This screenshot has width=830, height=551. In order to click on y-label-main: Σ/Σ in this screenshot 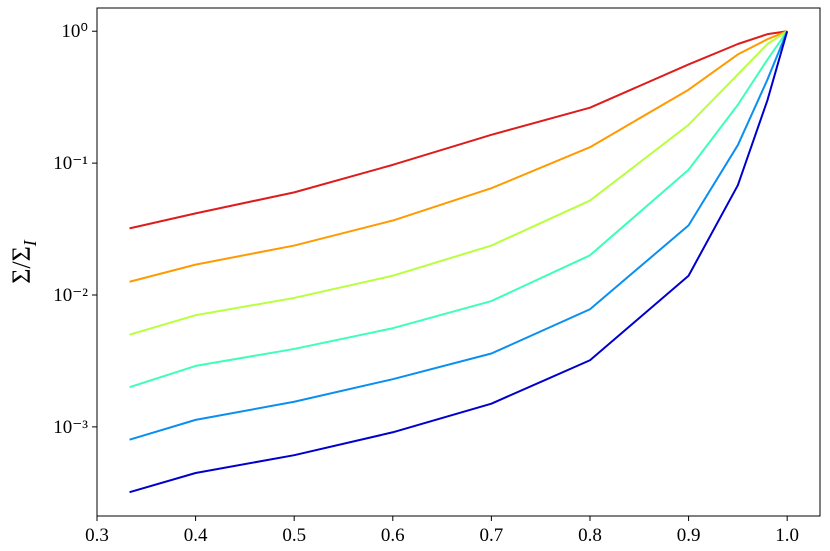, I will do `click(21, 265)`.